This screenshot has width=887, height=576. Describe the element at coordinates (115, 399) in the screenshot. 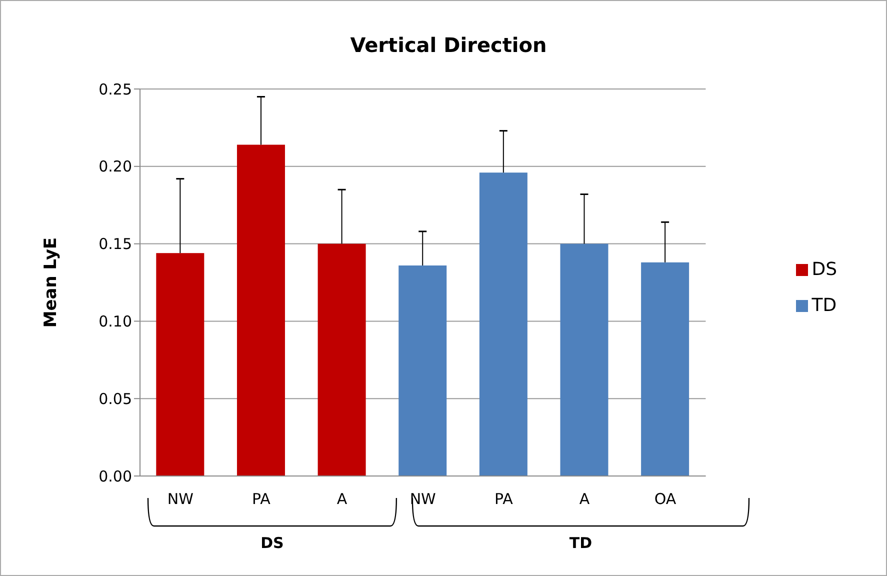

I see `y-tick-label: 0.05` at that location.